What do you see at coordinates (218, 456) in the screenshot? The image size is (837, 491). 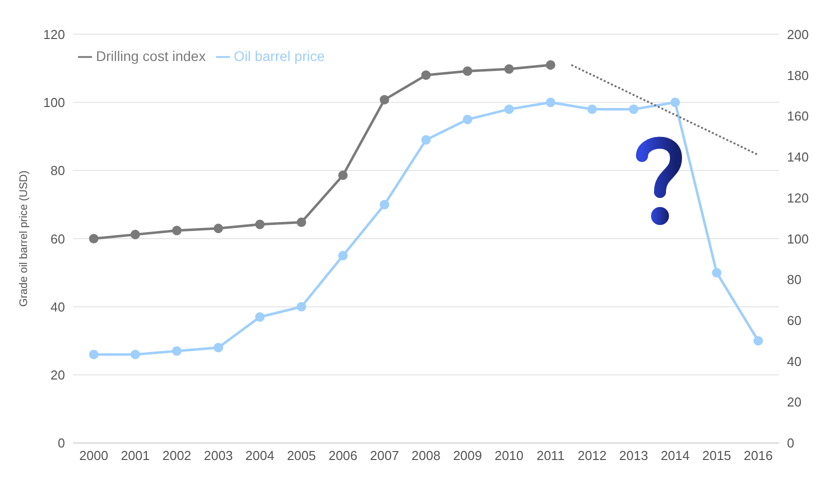 I see `x-tick-label: 2003` at bounding box center [218, 456].